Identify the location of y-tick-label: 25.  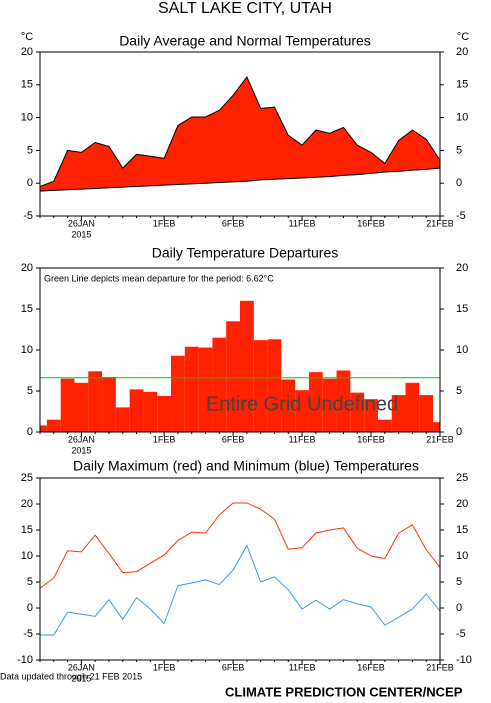
(27, 478).